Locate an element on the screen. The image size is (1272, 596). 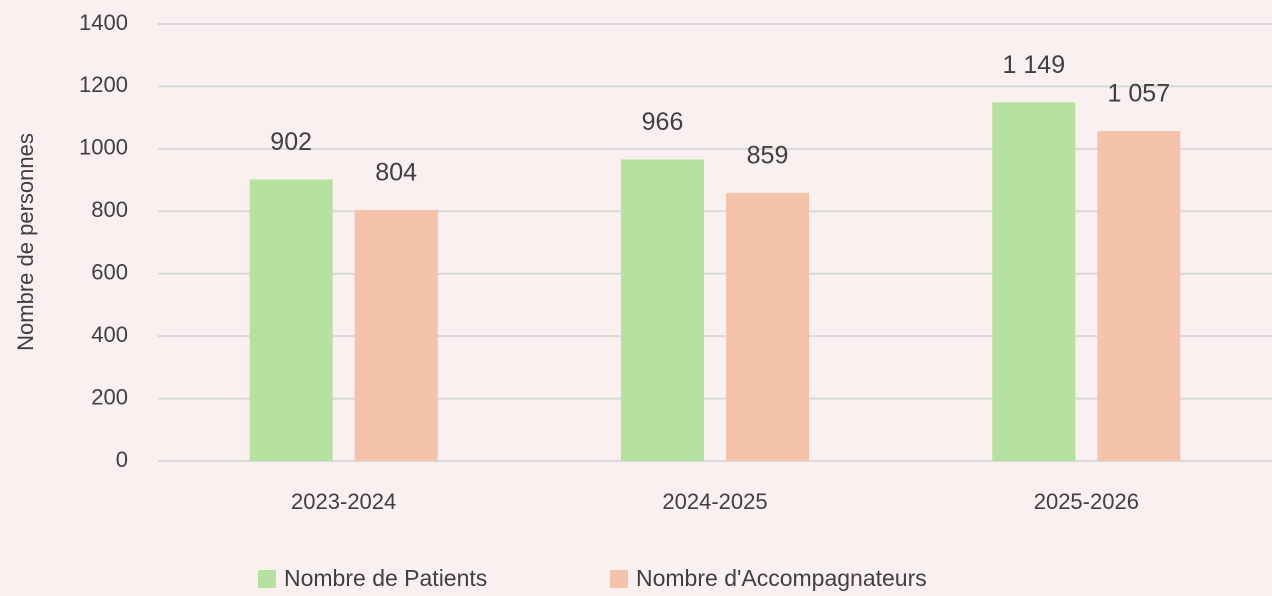
x-tick-label: 2025-2026 is located at coordinates (1086, 501).